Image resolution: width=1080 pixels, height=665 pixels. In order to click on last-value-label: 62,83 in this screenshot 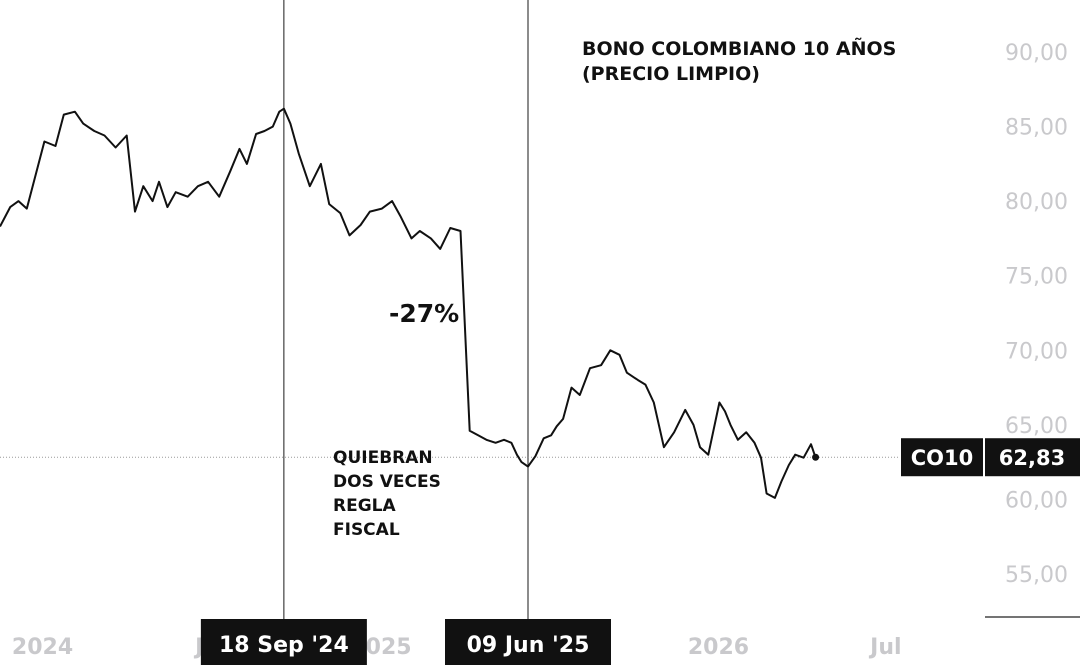, I will do `click(1032, 458)`.